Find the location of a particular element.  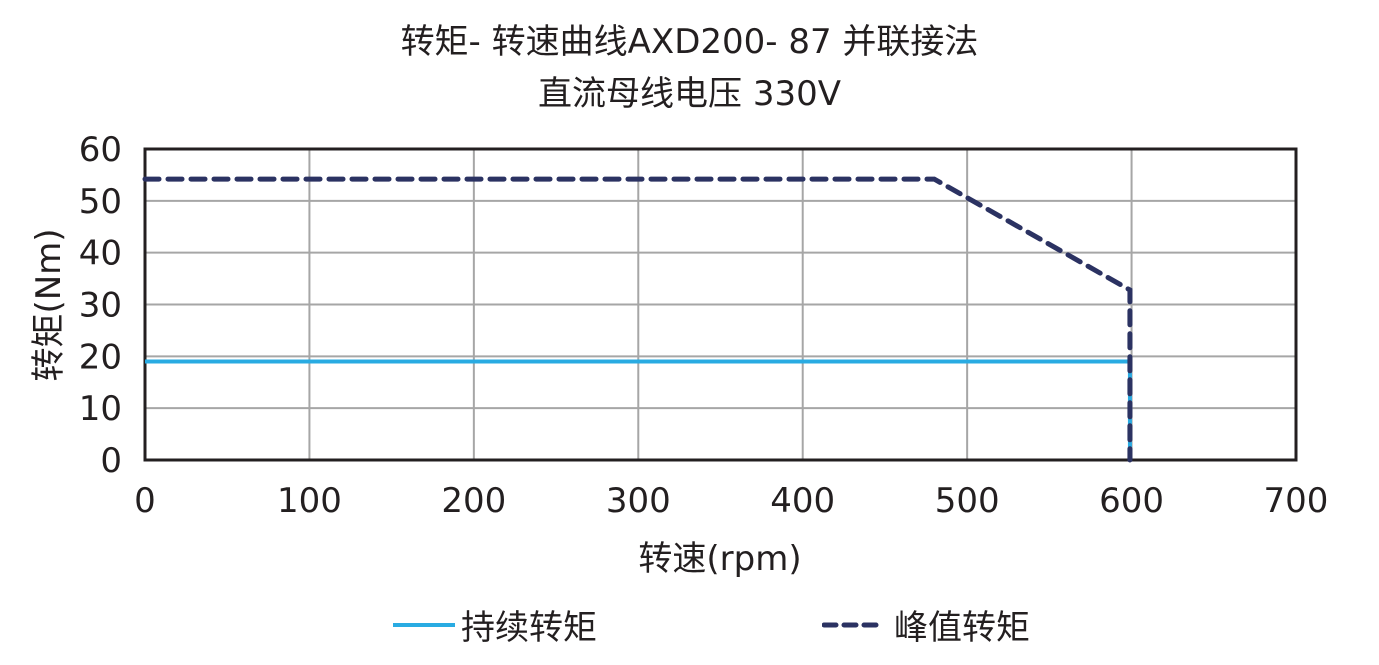

svg-text: 40 is located at coordinates (100, 254).